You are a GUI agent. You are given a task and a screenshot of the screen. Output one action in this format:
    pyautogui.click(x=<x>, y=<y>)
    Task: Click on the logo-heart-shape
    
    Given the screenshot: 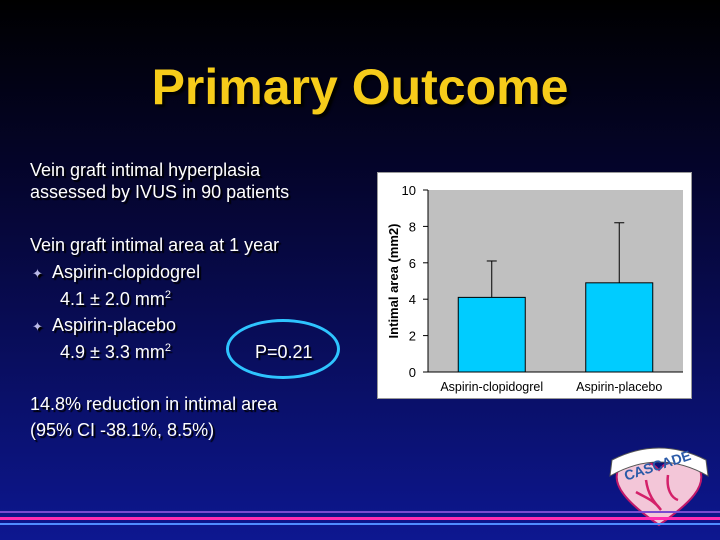 What is the action you would take?
    pyautogui.click(x=659, y=492)
    